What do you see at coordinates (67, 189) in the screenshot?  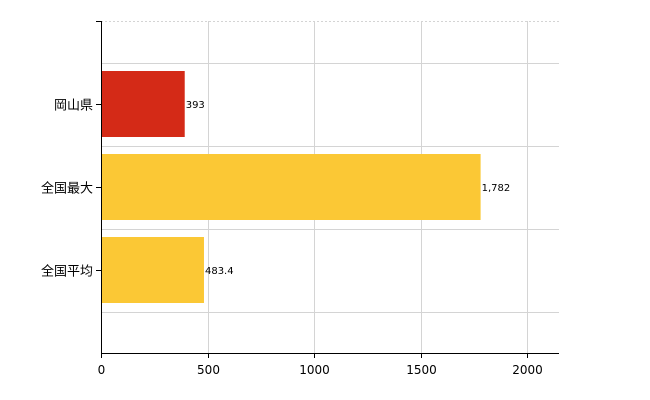 I see `category-label: 全国最大` at bounding box center [67, 189].